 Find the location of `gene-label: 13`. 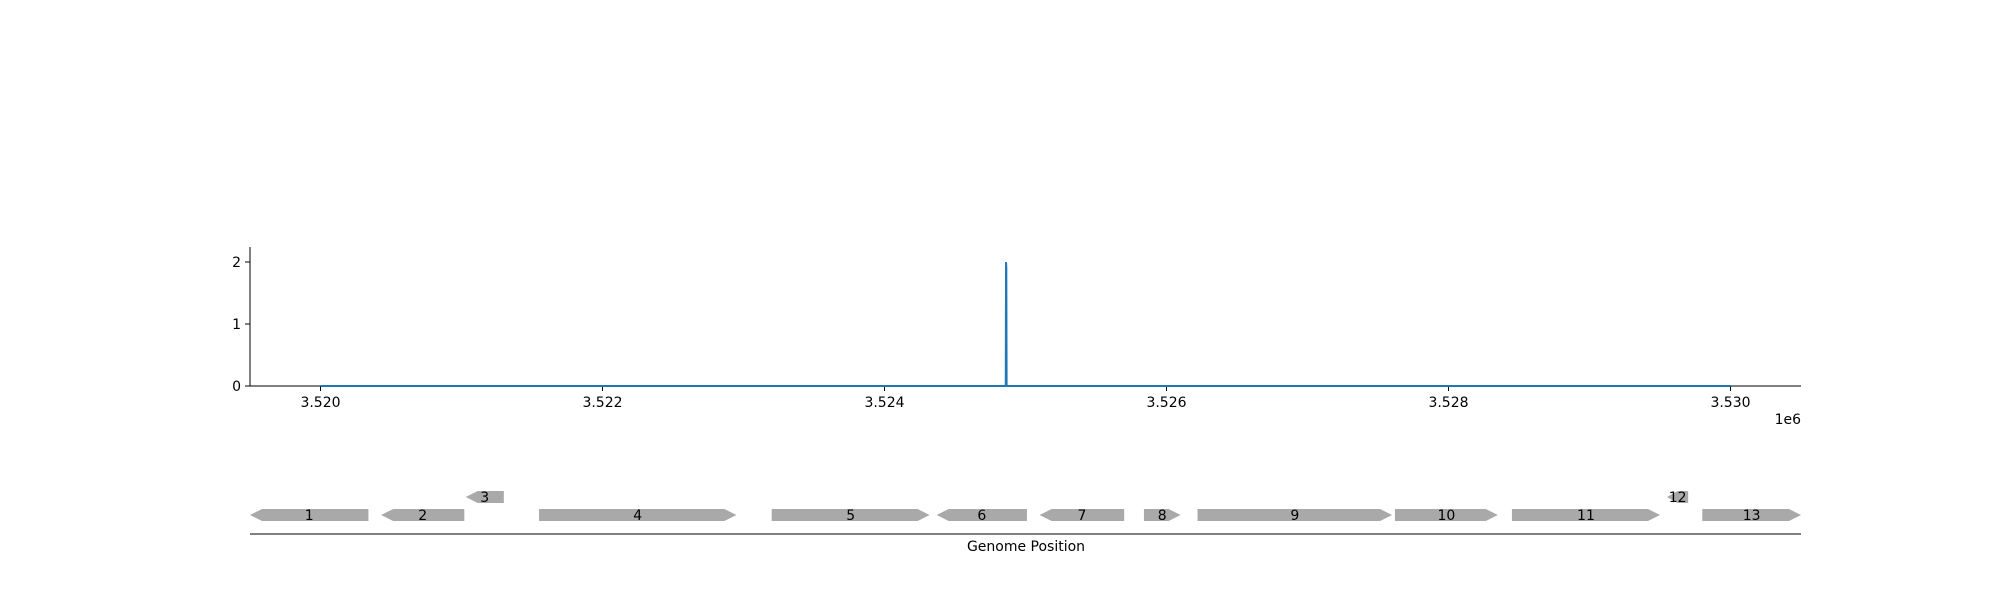

gene-label: 13 is located at coordinates (1752, 516).